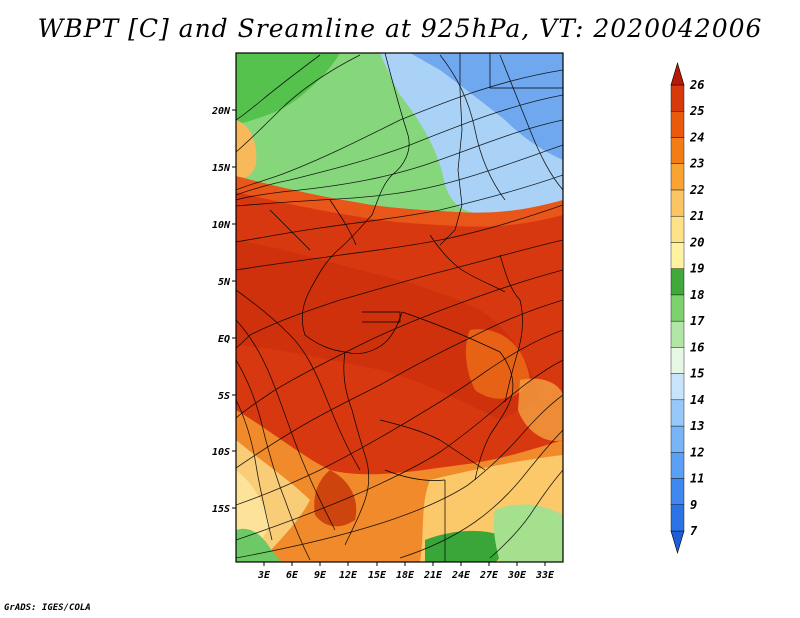 The height and width of the screenshot is (618, 800). Describe the element at coordinates (489, 575) in the screenshot. I see `lon-label-27e: 27E` at that location.